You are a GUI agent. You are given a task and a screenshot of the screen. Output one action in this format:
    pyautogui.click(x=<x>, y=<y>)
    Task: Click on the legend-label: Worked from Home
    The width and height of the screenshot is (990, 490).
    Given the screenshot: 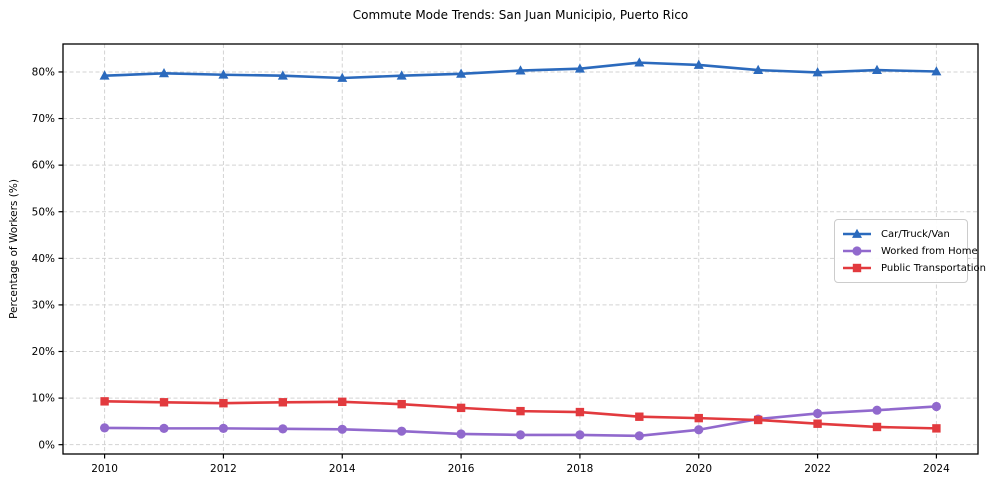 What is the action you would take?
    pyautogui.click(x=929, y=251)
    